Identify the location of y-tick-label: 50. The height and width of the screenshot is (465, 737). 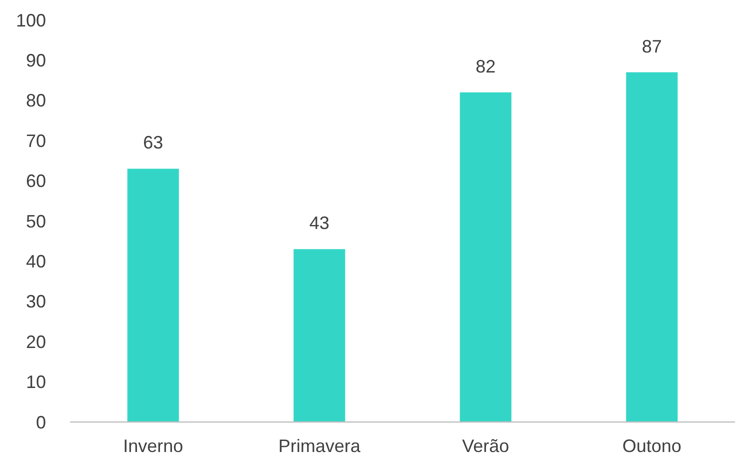
(36, 221).